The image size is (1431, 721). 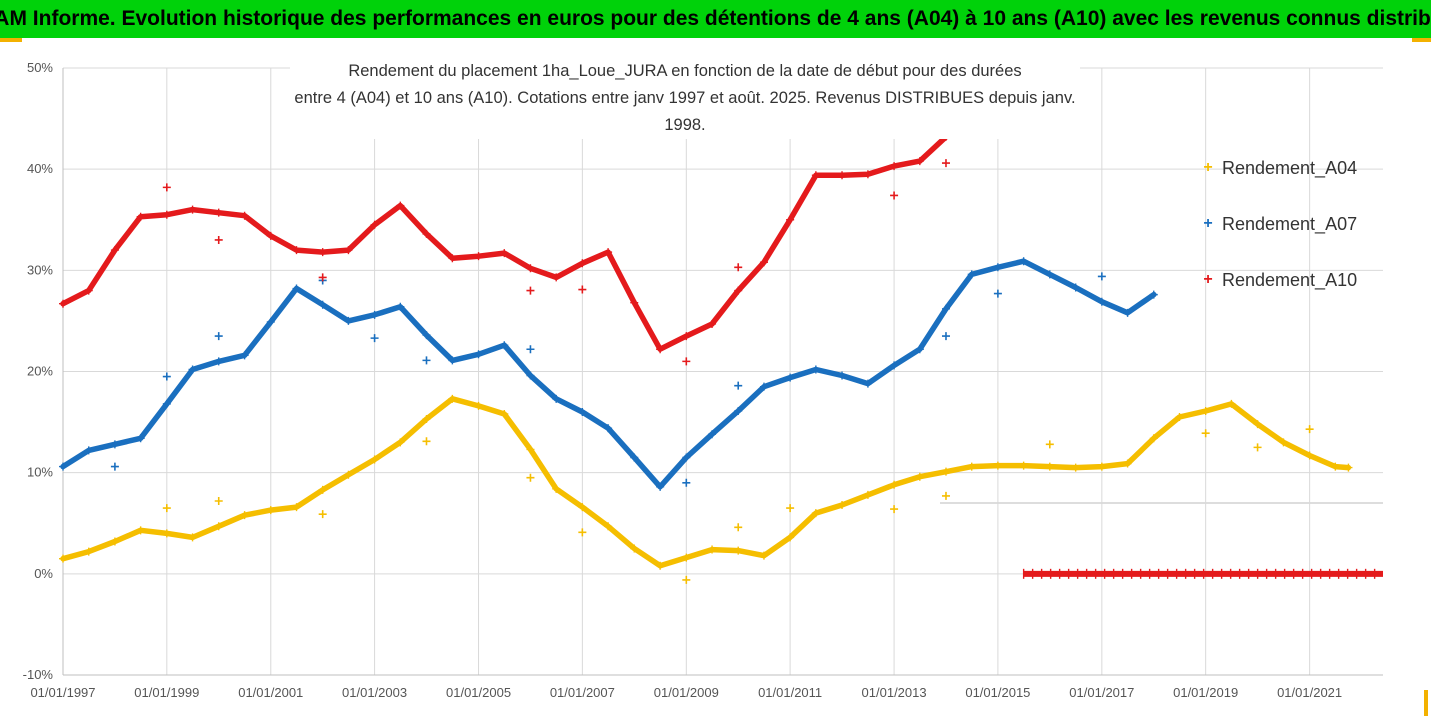 I want to click on x-tick-label: 01/01/2009, so click(x=686, y=692).